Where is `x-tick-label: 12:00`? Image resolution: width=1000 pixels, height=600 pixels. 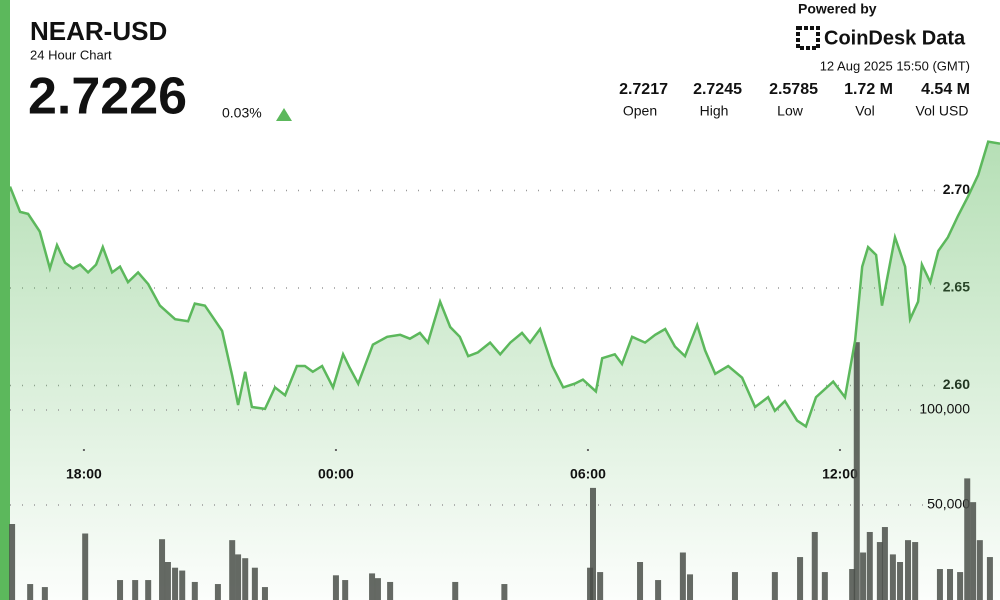
x-tick-label: 12:00 is located at coordinates (840, 474).